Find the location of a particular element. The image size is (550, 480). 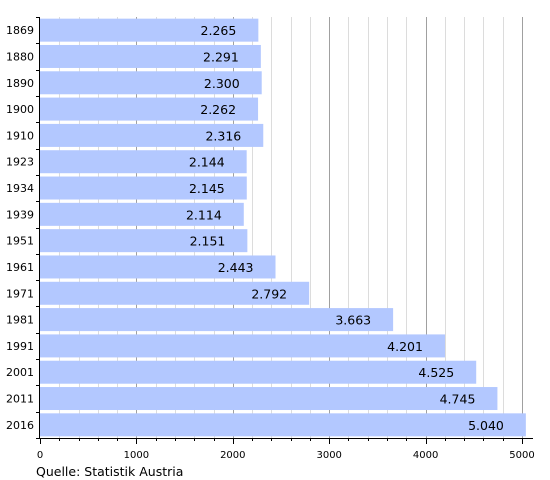

data-label-2016: 5.040 is located at coordinates (486, 425).